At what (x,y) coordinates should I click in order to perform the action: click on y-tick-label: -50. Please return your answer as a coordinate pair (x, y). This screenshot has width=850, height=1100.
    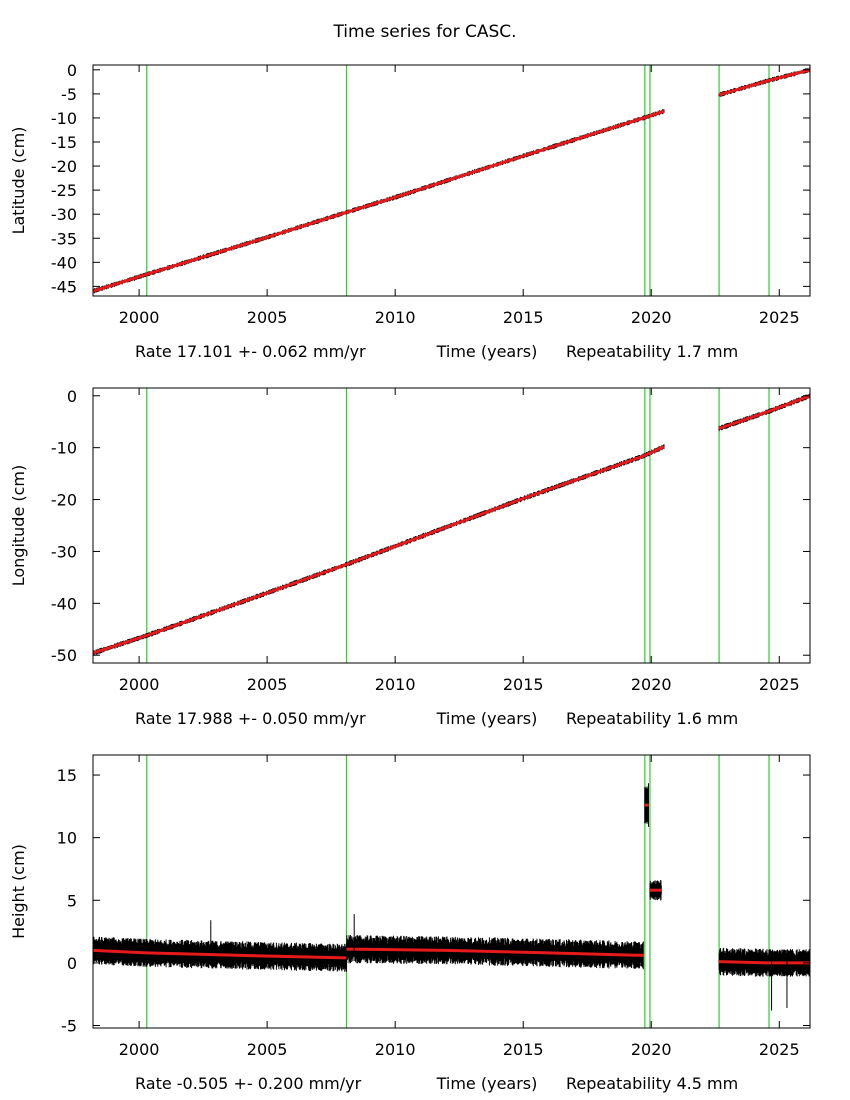
    Looking at the image, I should click on (64, 655).